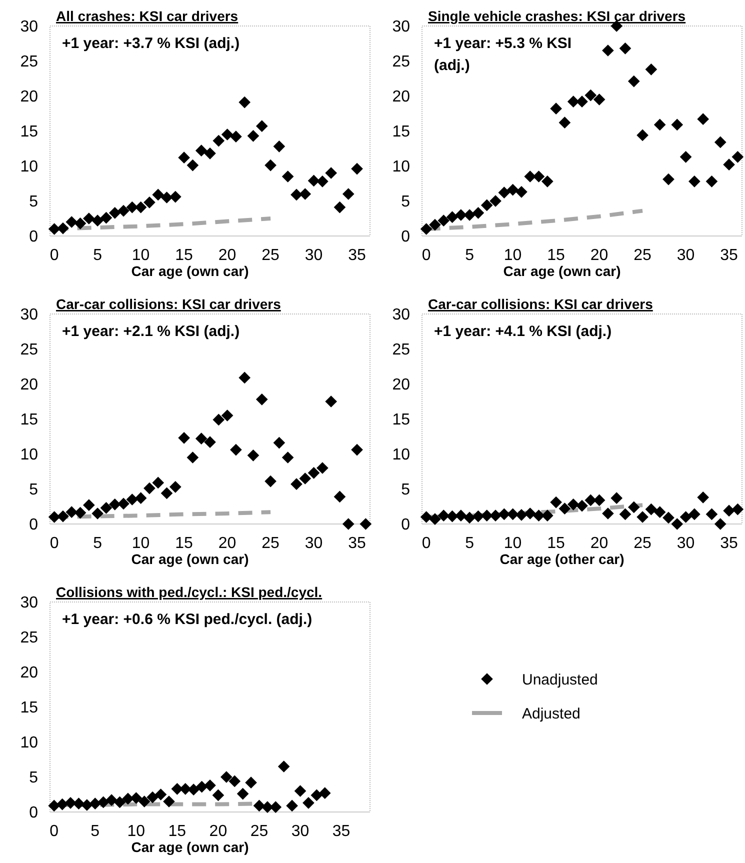 The image size is (745, 863). What do you see at coordinates (685, 543) in the screenshot?
I see `x-tick-label: 30` at bounding box center [685, 543].